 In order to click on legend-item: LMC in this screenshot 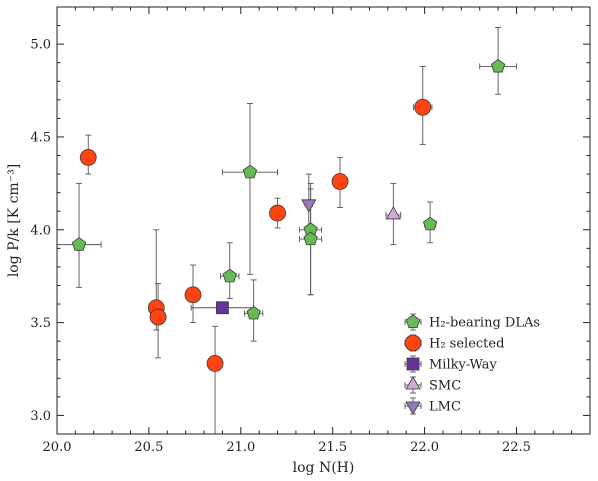, I will do `click(432, 406)`.